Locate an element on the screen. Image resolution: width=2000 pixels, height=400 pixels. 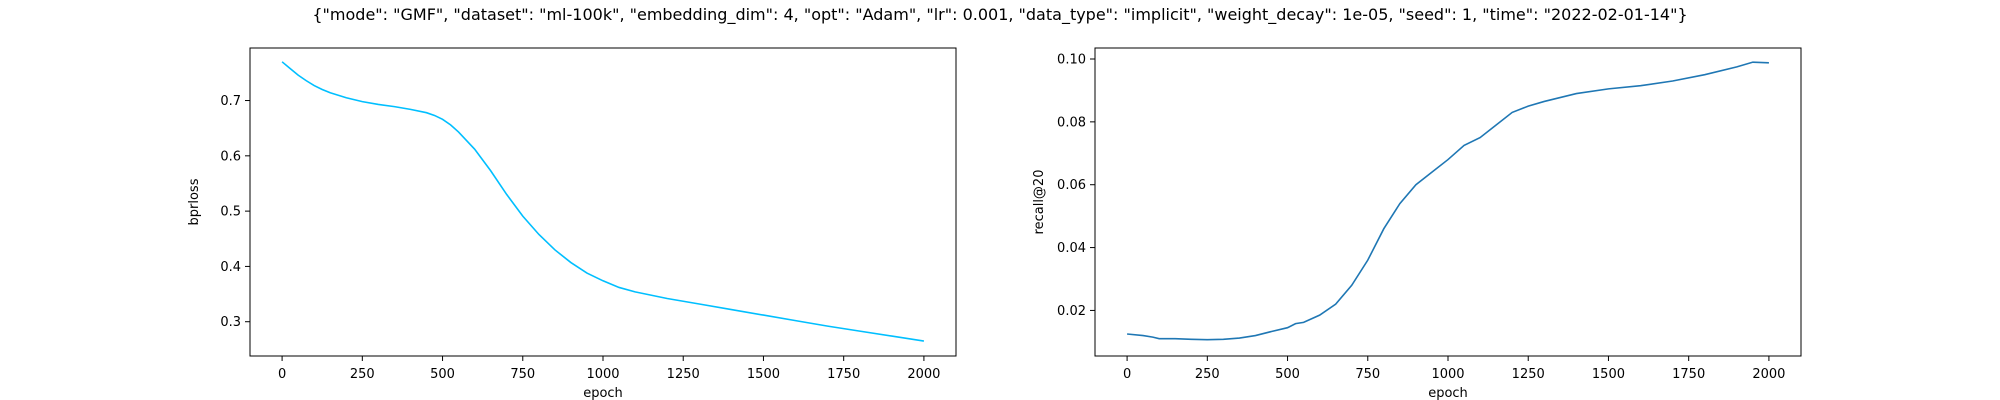
bprloss-y-tick-label: 0.3 is located at coordinates (230, 322).